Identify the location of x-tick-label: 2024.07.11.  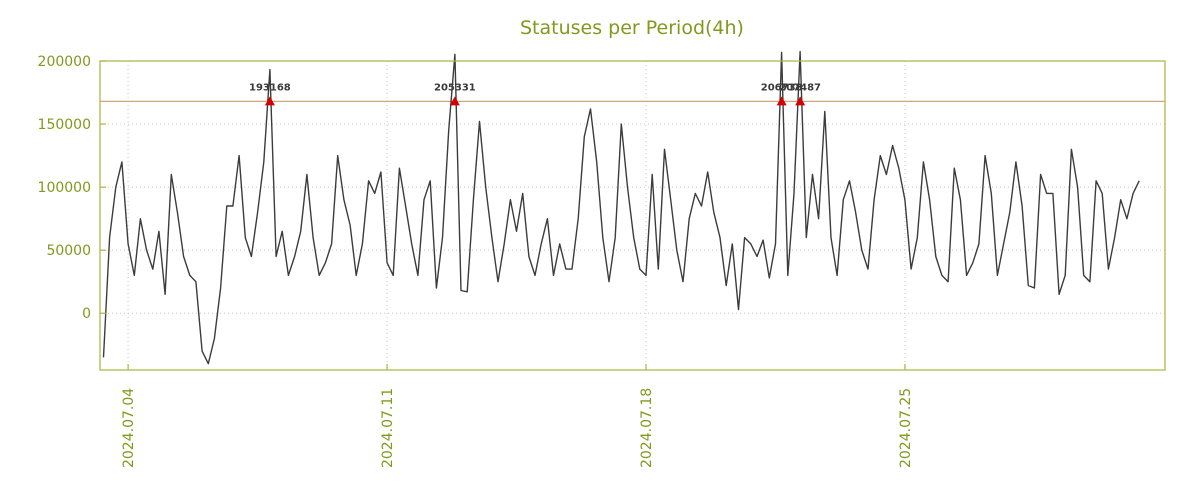
(388, 428).